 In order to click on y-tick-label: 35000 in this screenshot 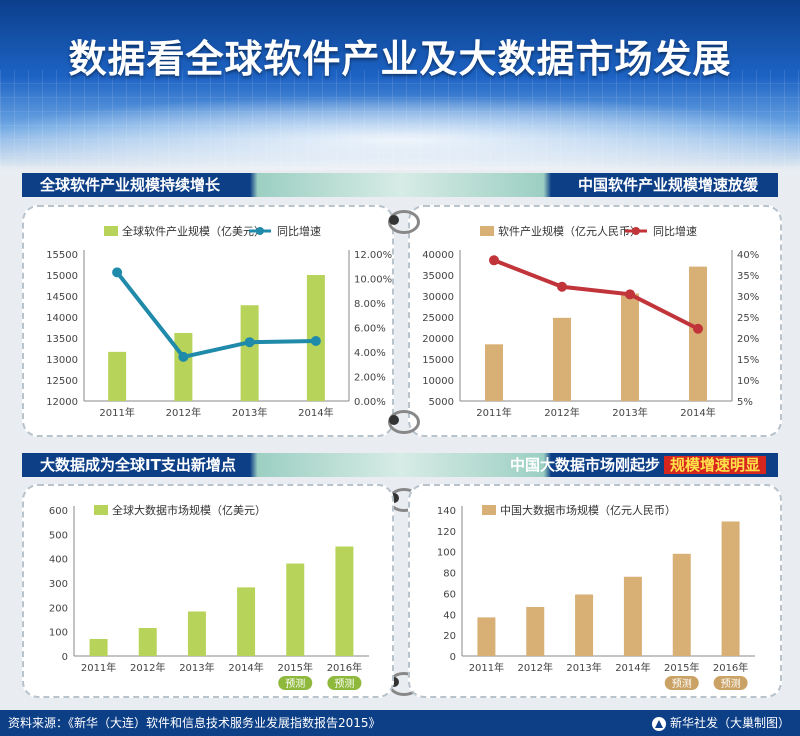, I will do `click(438, 276)`.